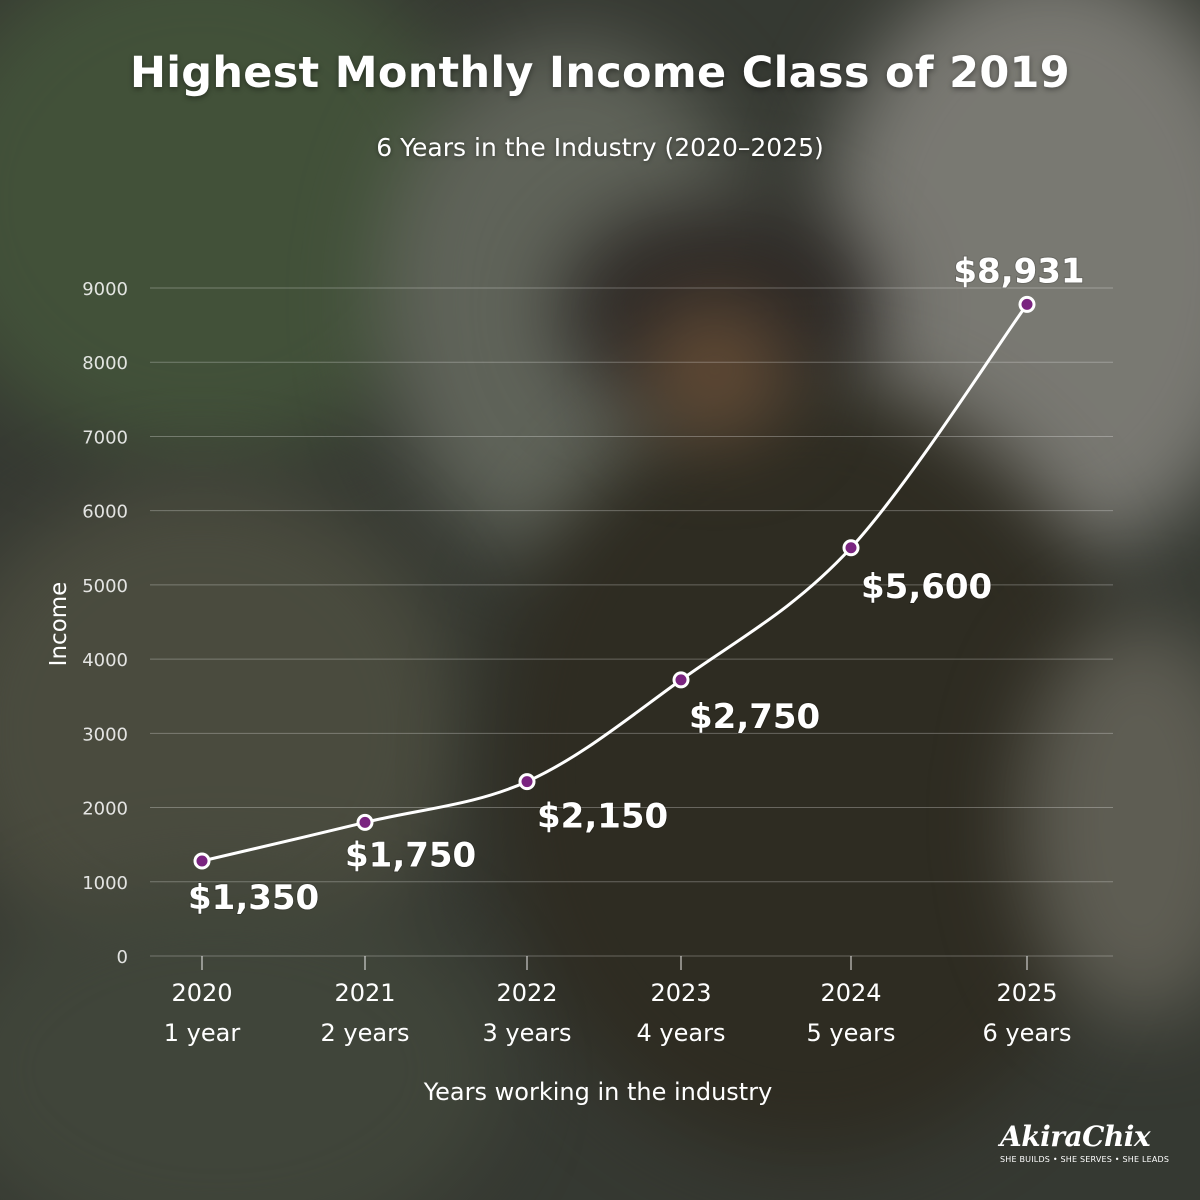 The width and height of the screenshot is (1200, 1200). What do you see at coordinates (105, 883) in the screenshot?
I see `y-tick-label: 1000` at bounding box center [105, 883].